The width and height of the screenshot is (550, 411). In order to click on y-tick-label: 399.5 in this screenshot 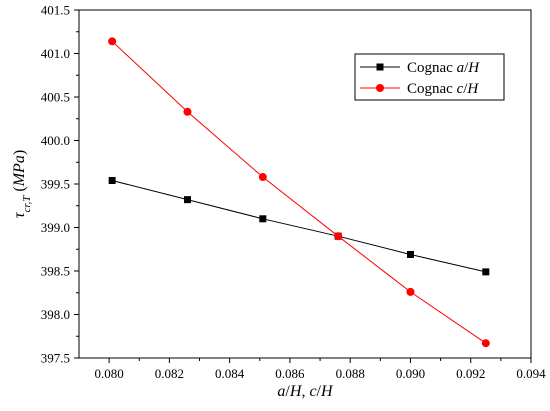, I will do `click(55, 184)`.